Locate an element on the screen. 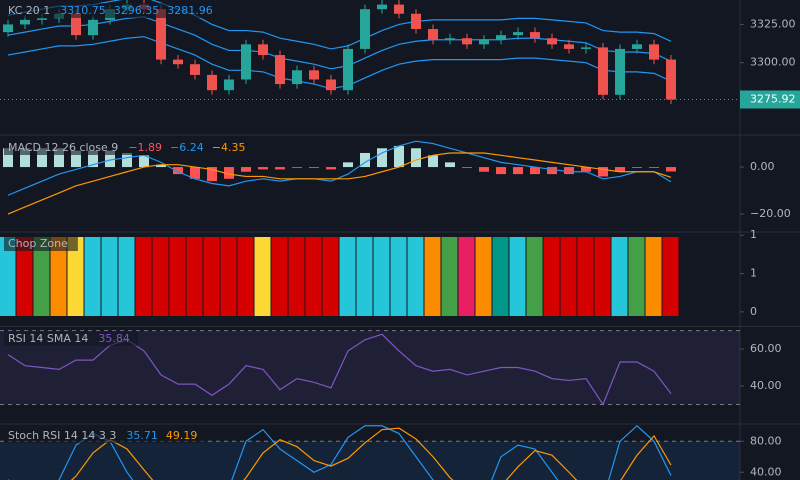  legend-value: 3296.35 is located at coordinates (137, 10).